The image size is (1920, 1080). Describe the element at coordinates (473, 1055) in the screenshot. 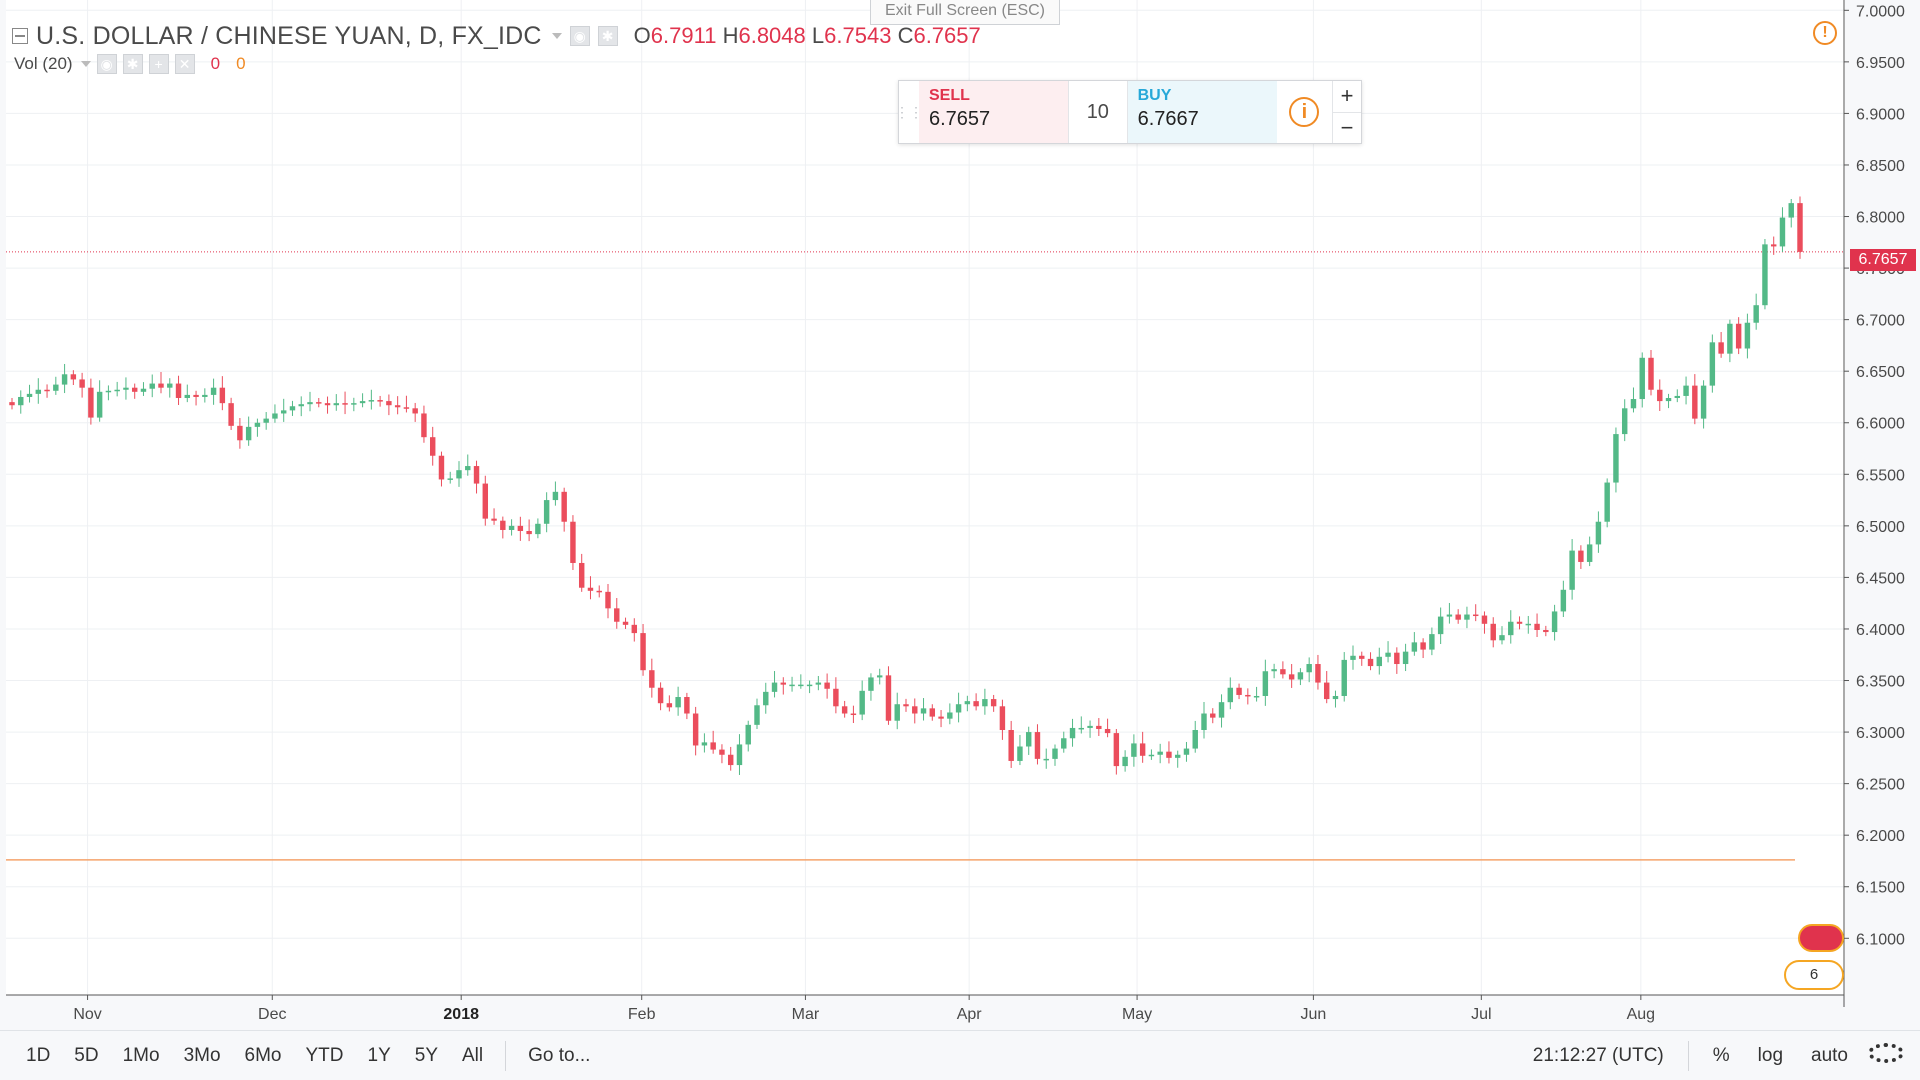

I see `range-all: All` at that location.